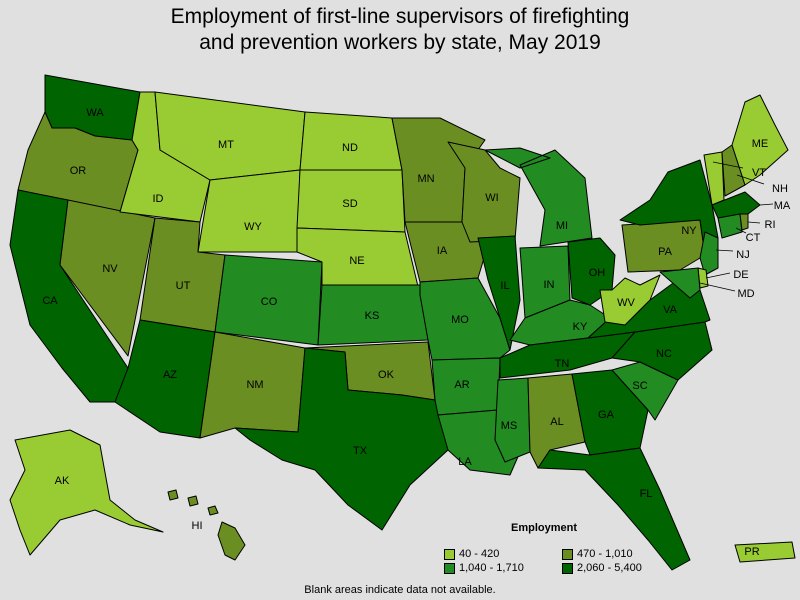 The width and height of the screenshot is (800, 600). I want to click on legend-label-2: 470 - 1,010, so click(605, 554).